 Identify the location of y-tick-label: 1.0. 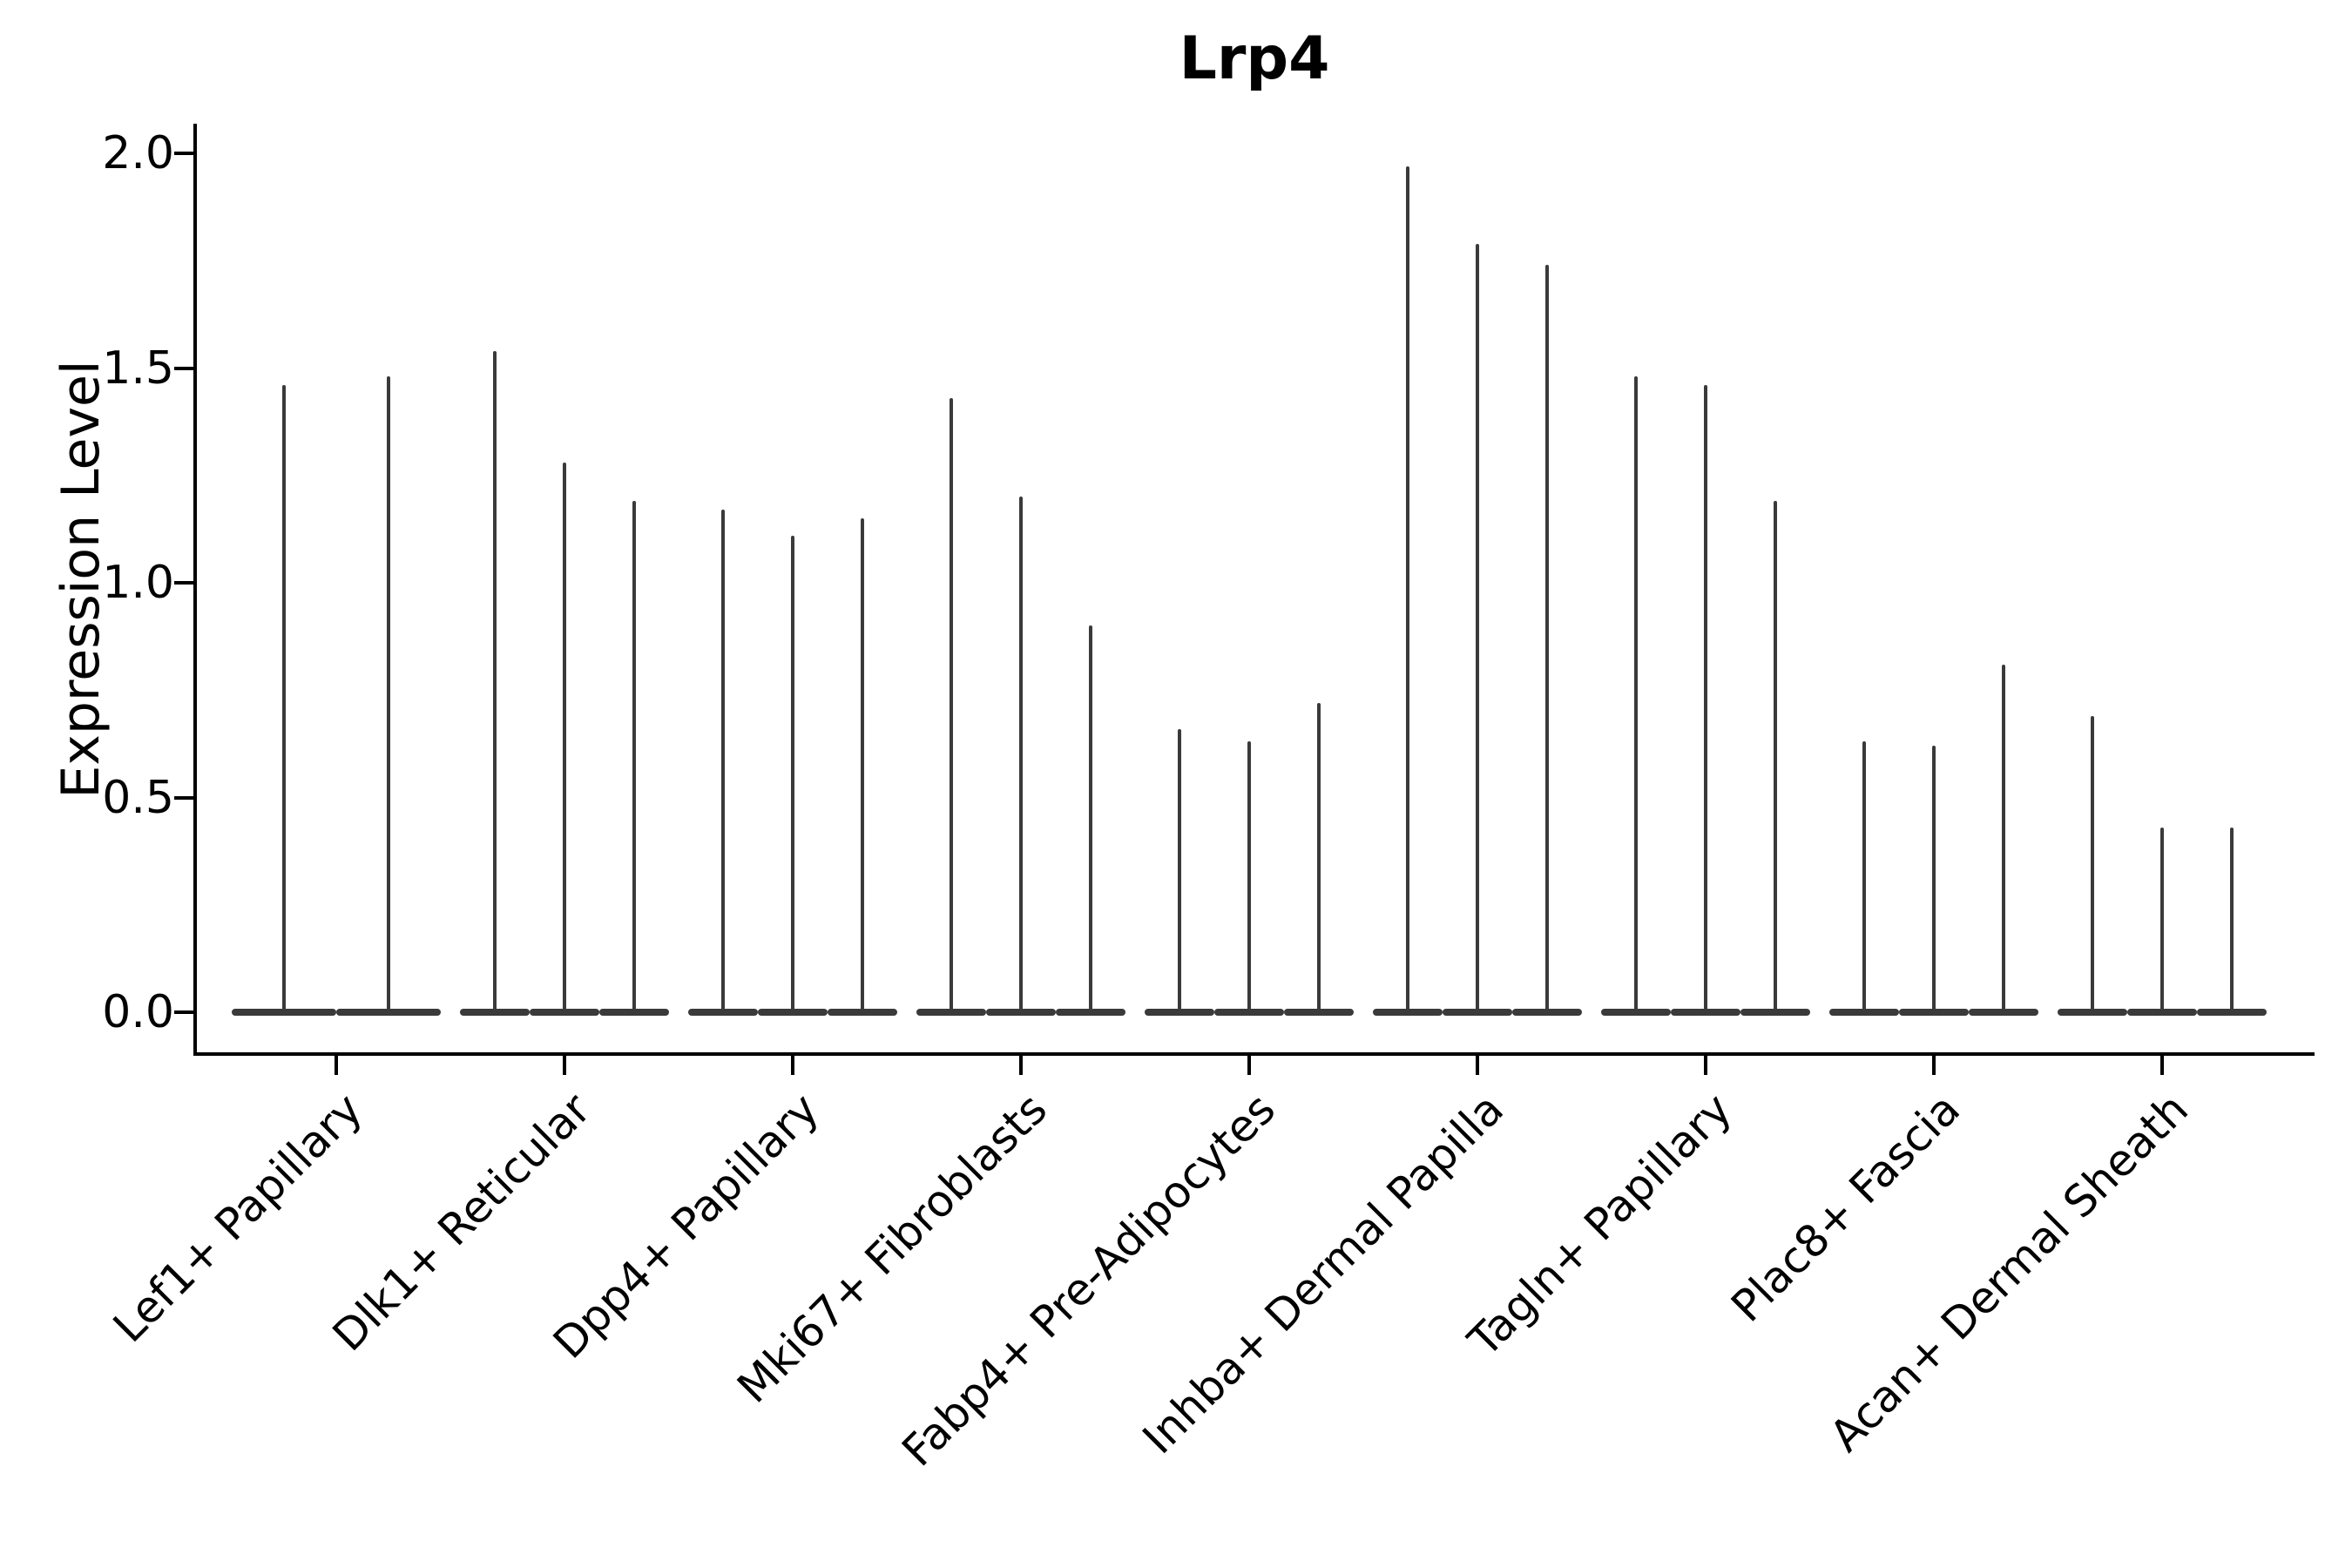
(138, 583).